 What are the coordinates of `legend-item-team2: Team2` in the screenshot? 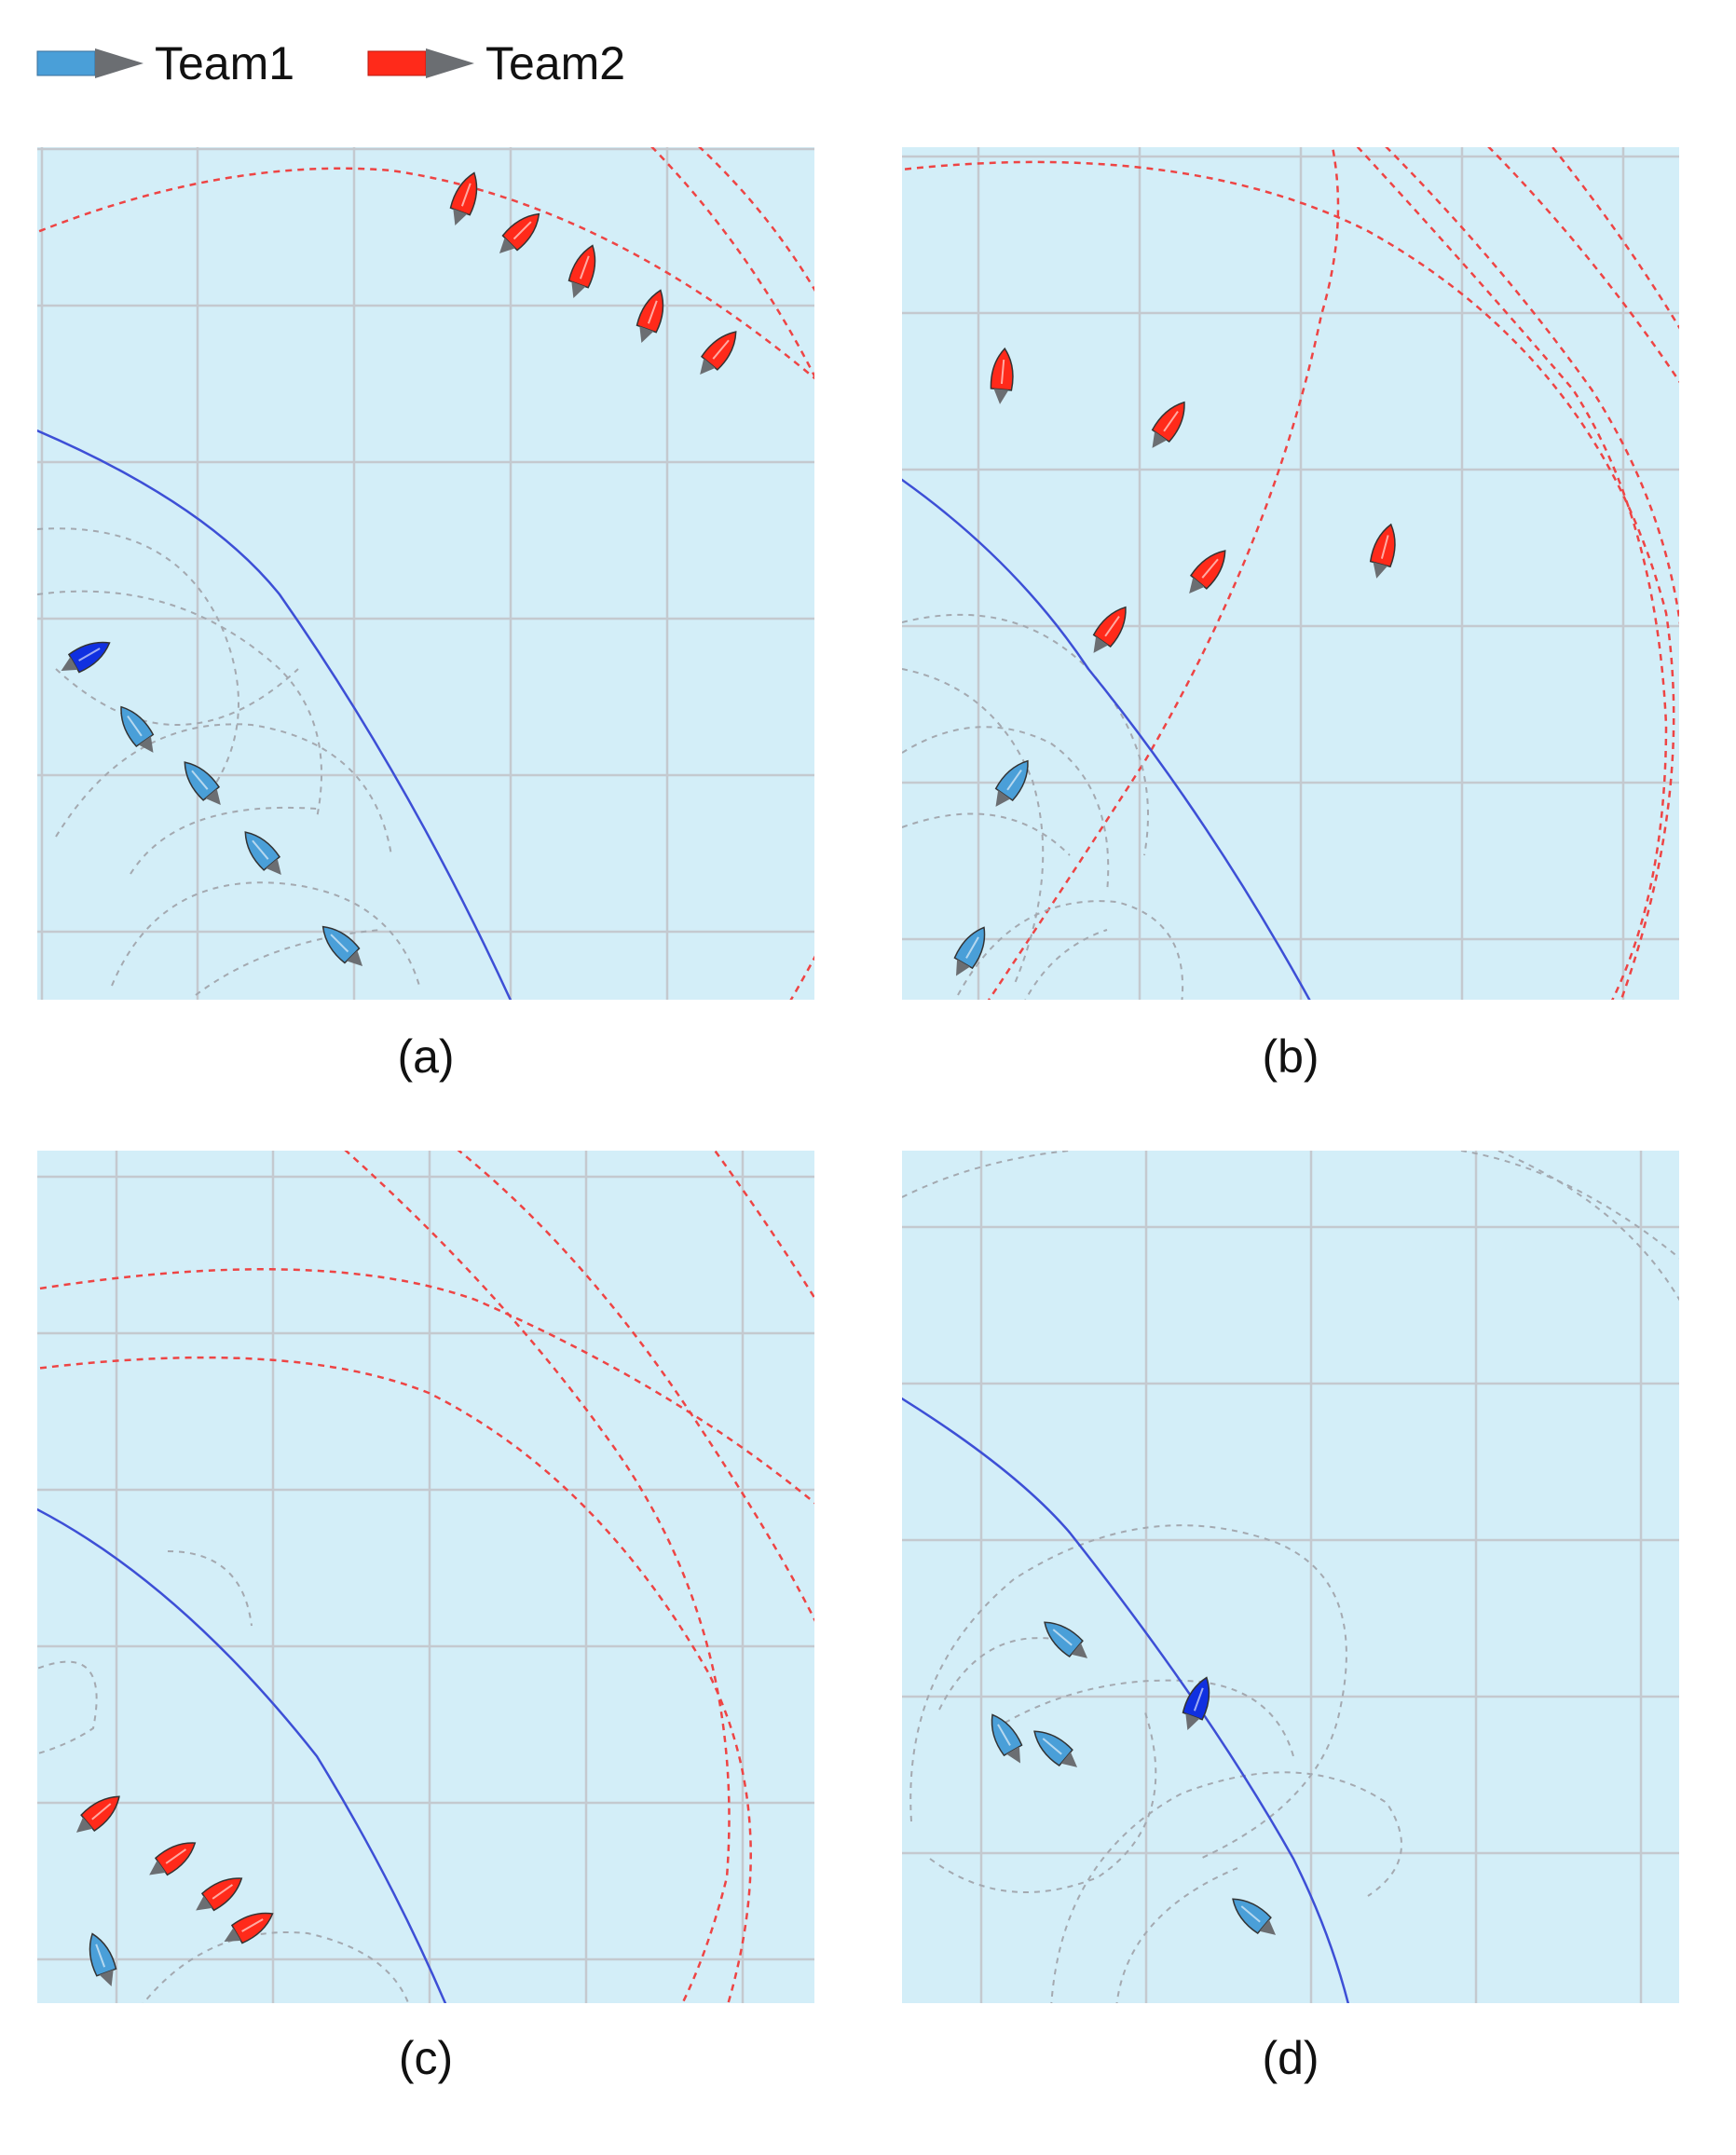 It's located at (495, 63).